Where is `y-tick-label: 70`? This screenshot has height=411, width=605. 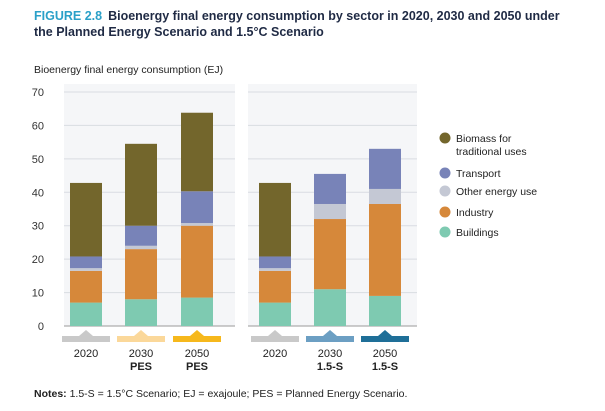
y-tick-label: 70 is located at coordinates (38, 93).